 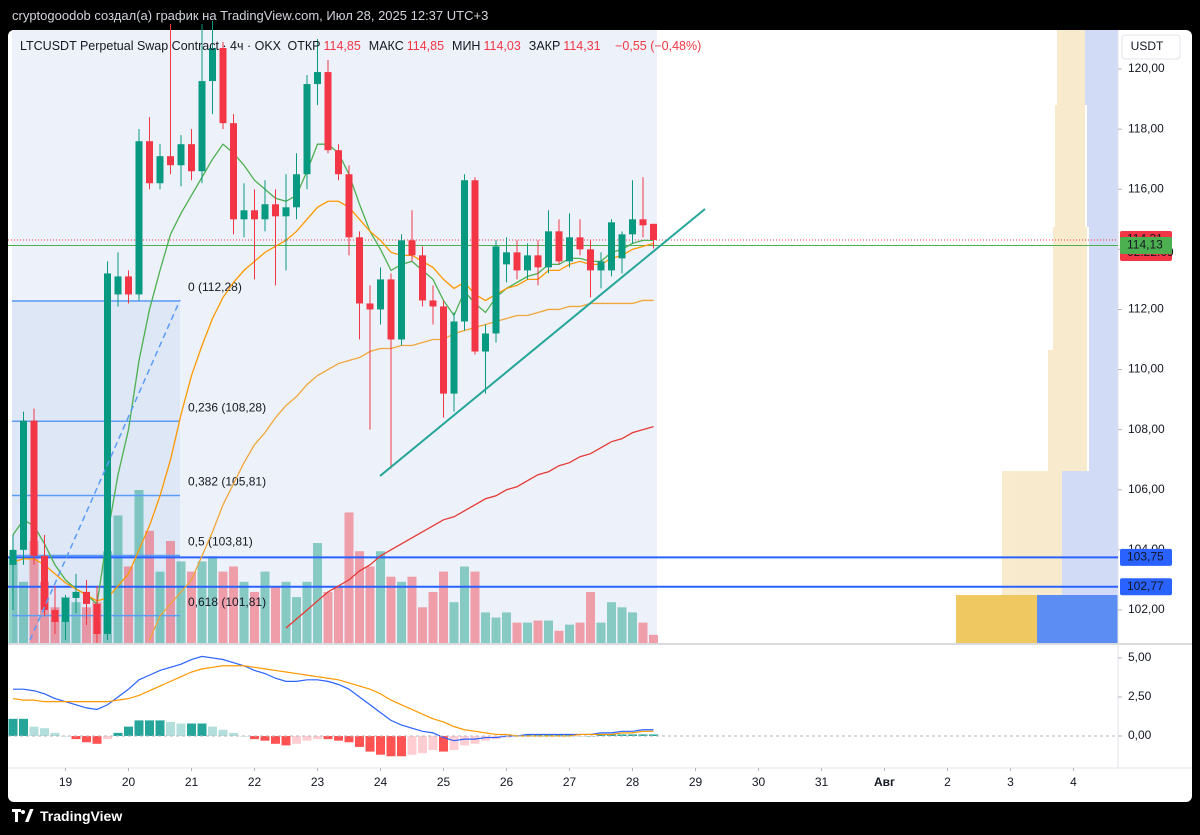 What do you see at coordinates (192, 782) in the screenshot?
I see `x-tick-label: 21` at bounding box center [192, 782].